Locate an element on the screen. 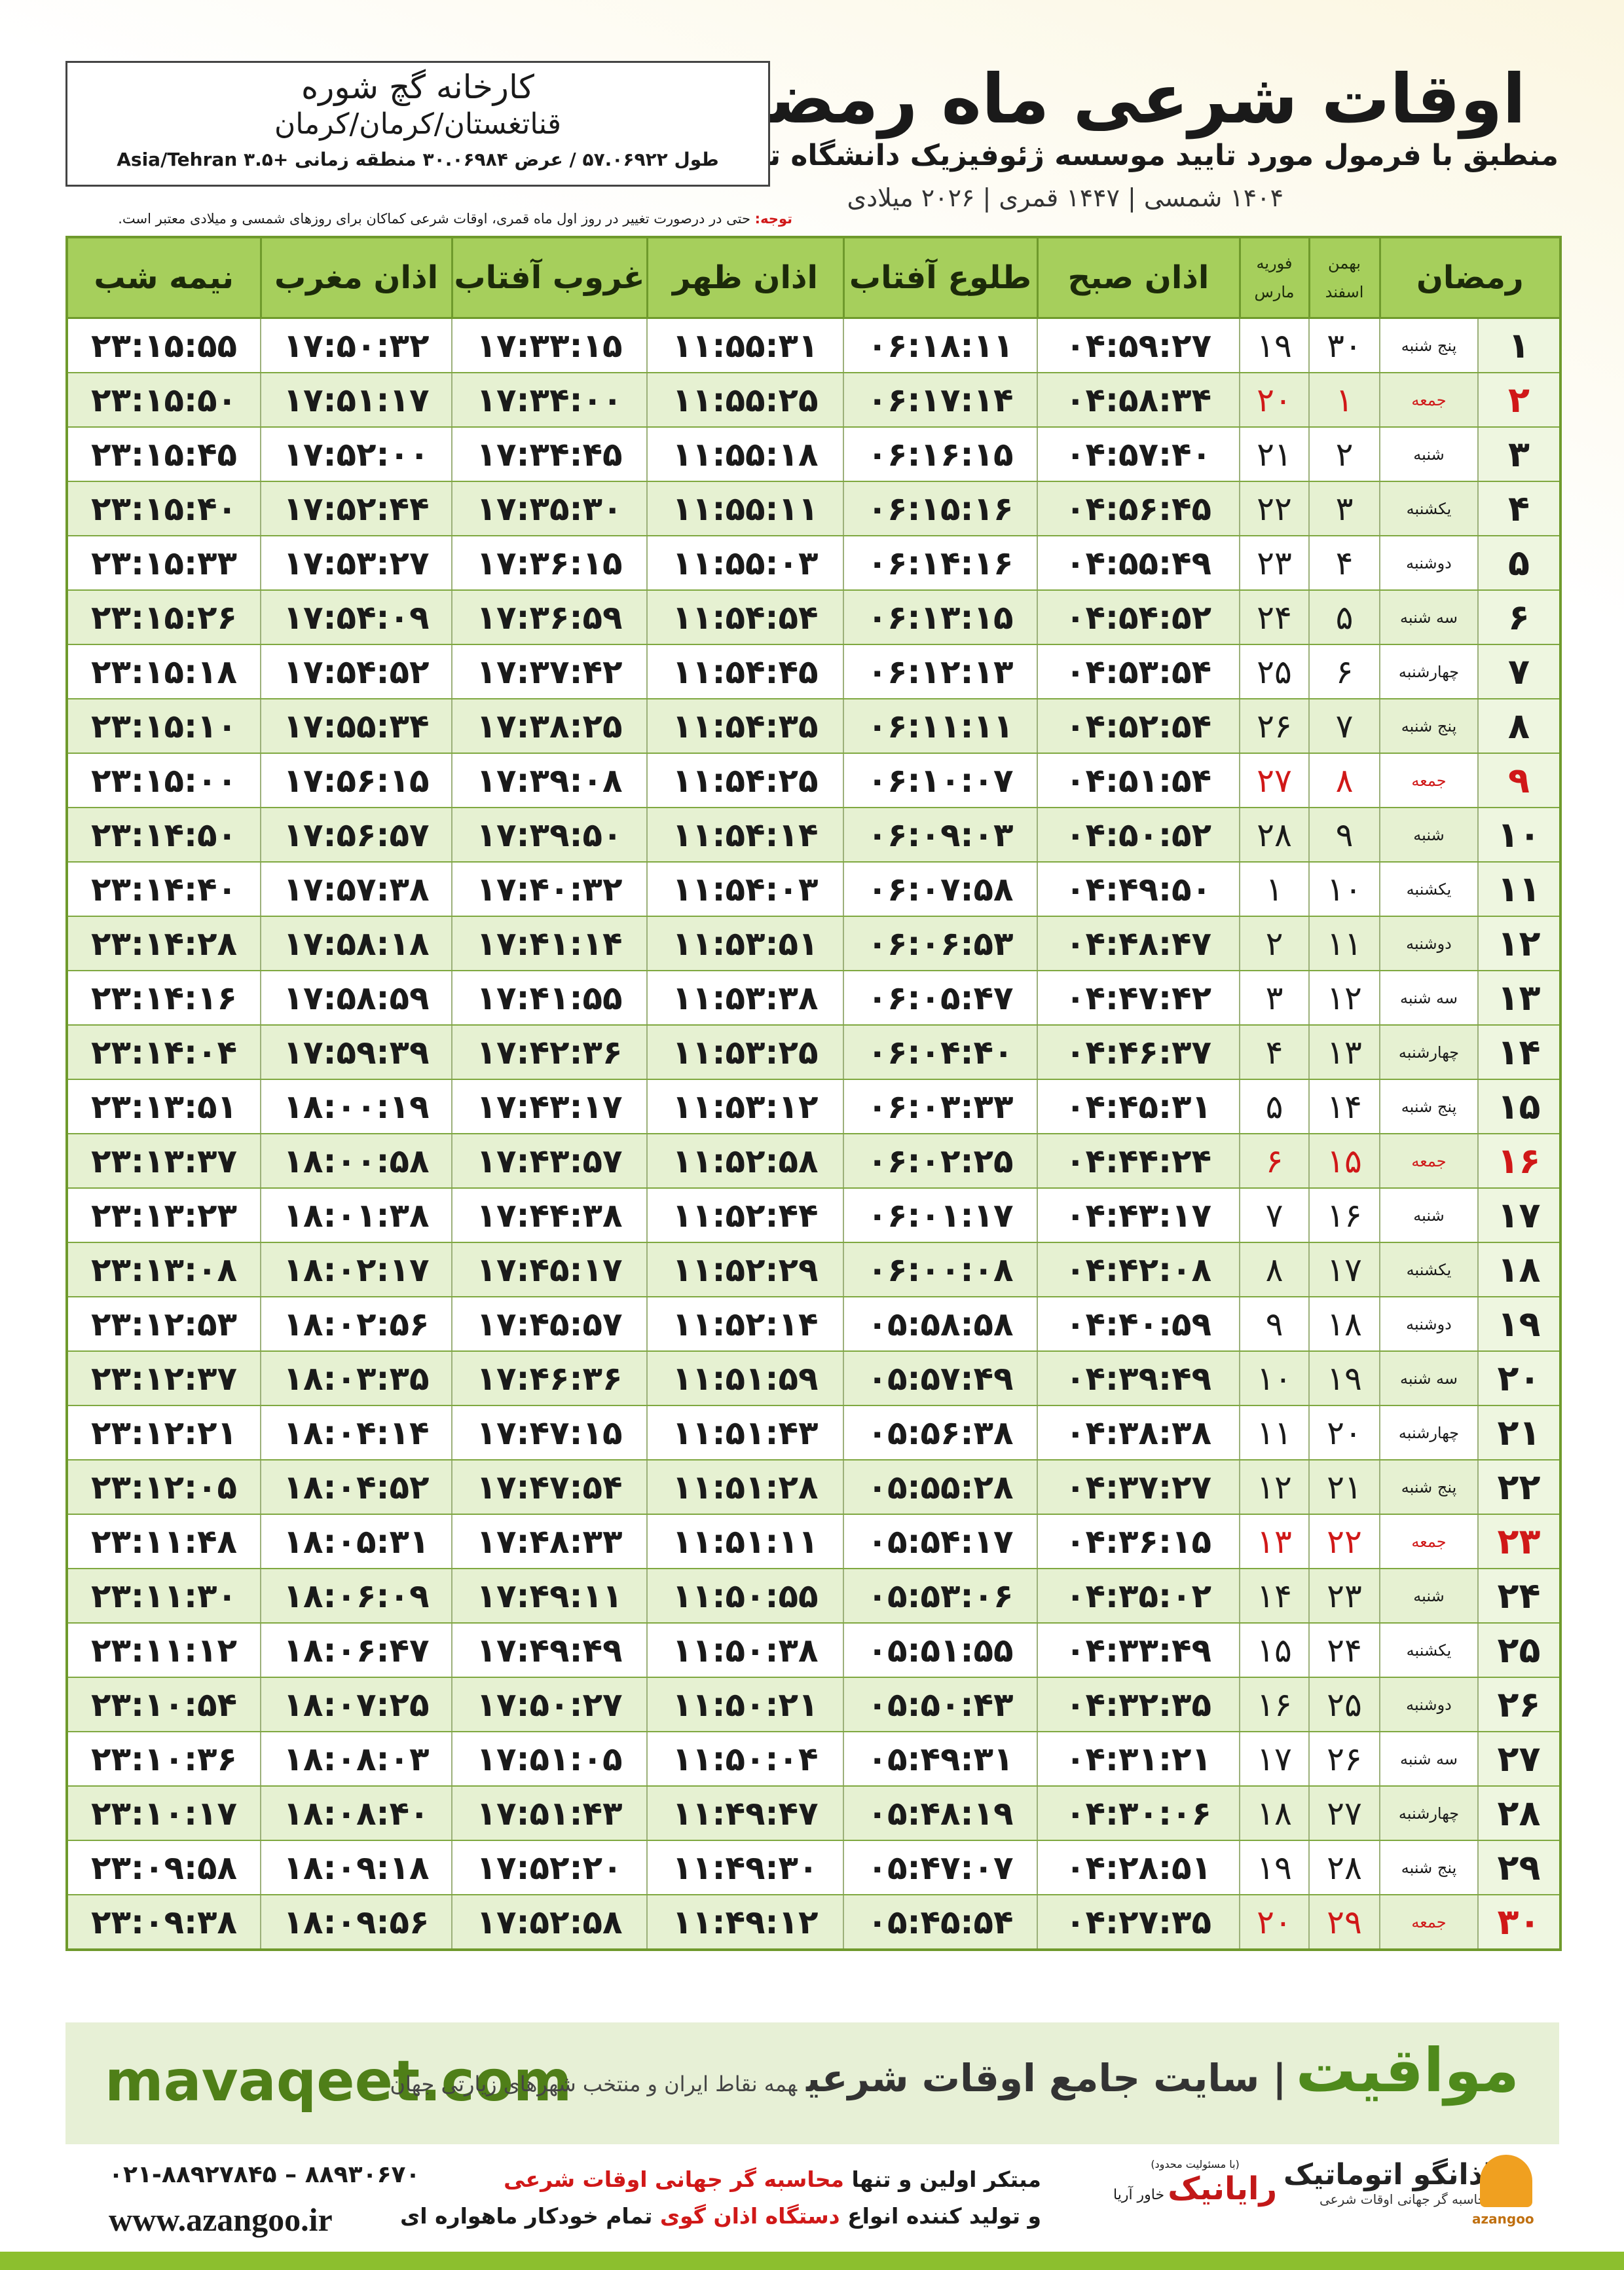  time-cell: ۲۳:۱۱:۴۸ is located at coordinates (163, 1541).